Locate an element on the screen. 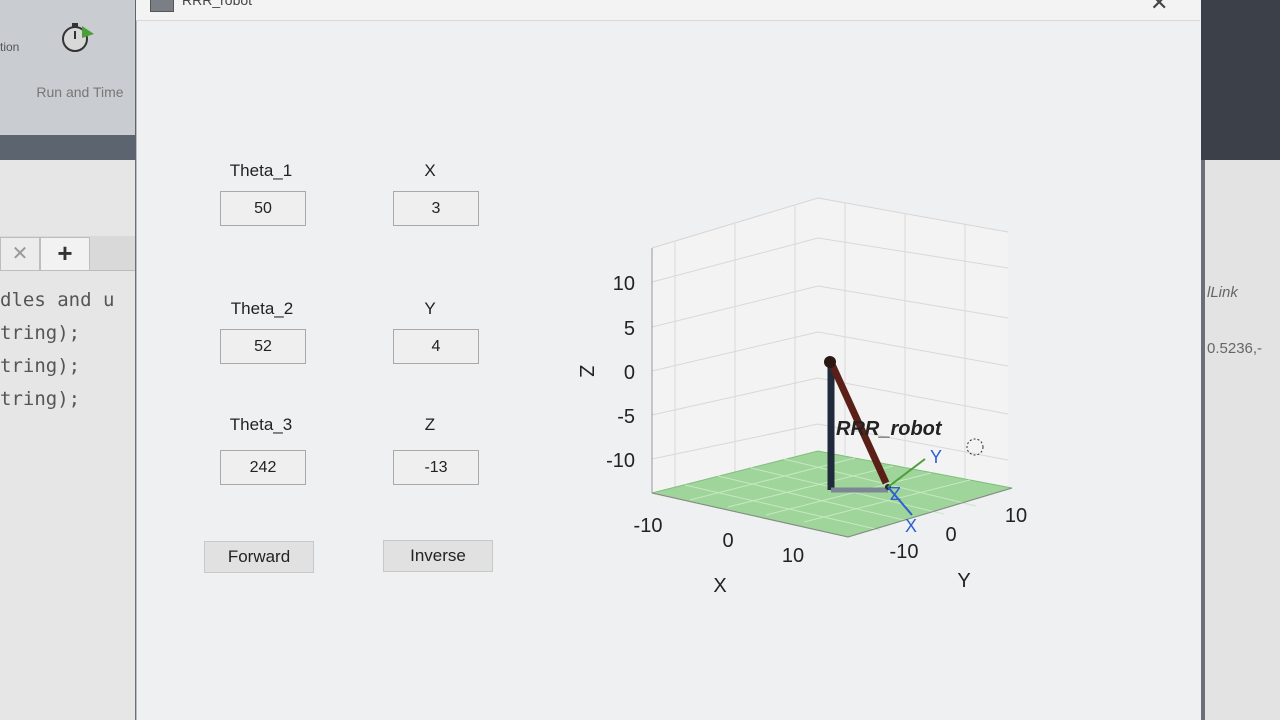 This screenshot has width=1280, height=720. floor-axis-edges is located at coordinates (832, 512).